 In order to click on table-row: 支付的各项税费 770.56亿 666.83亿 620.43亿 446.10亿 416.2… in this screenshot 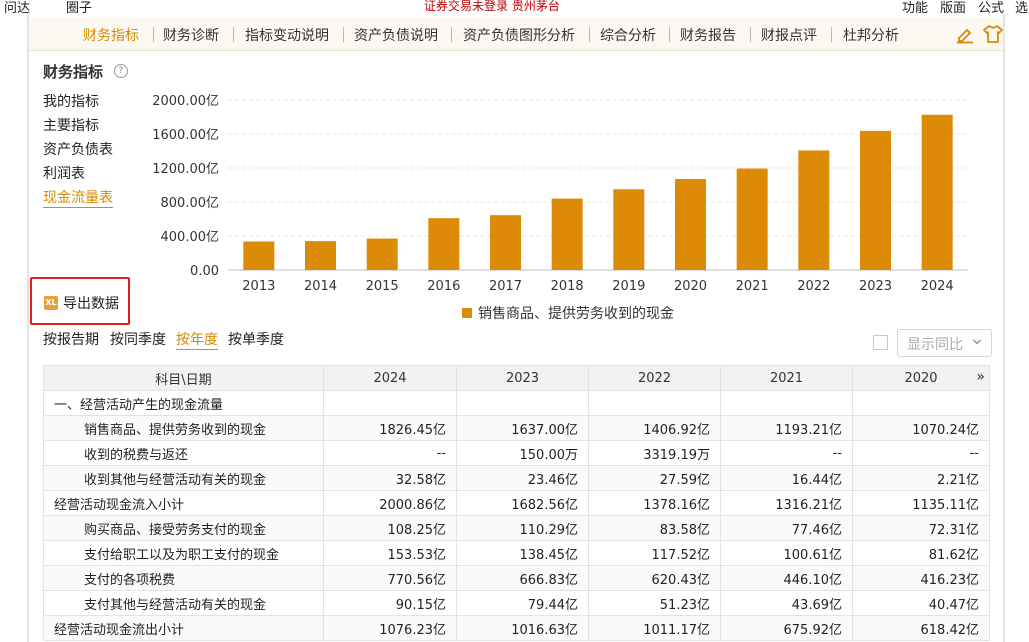, I will do `click(516, 578)`.